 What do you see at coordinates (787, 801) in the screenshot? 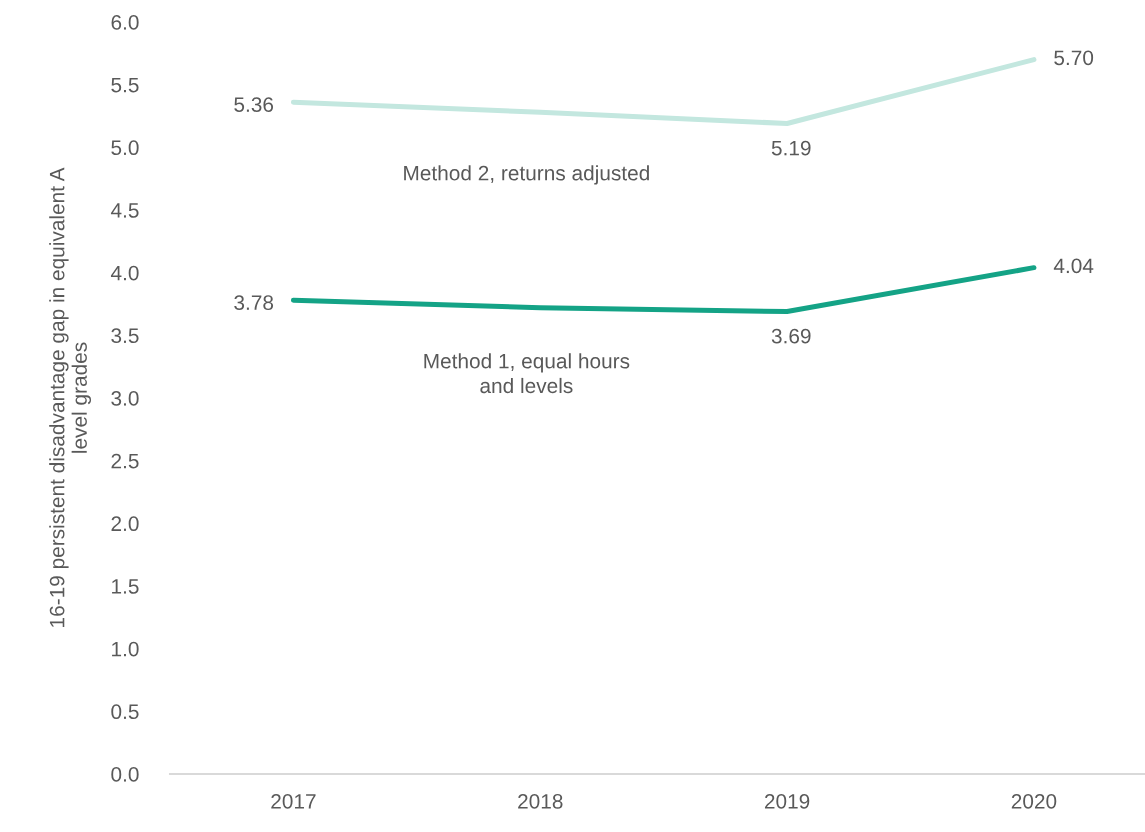
I see `x-tick-label: 2019` at bounding box center [787, 801].